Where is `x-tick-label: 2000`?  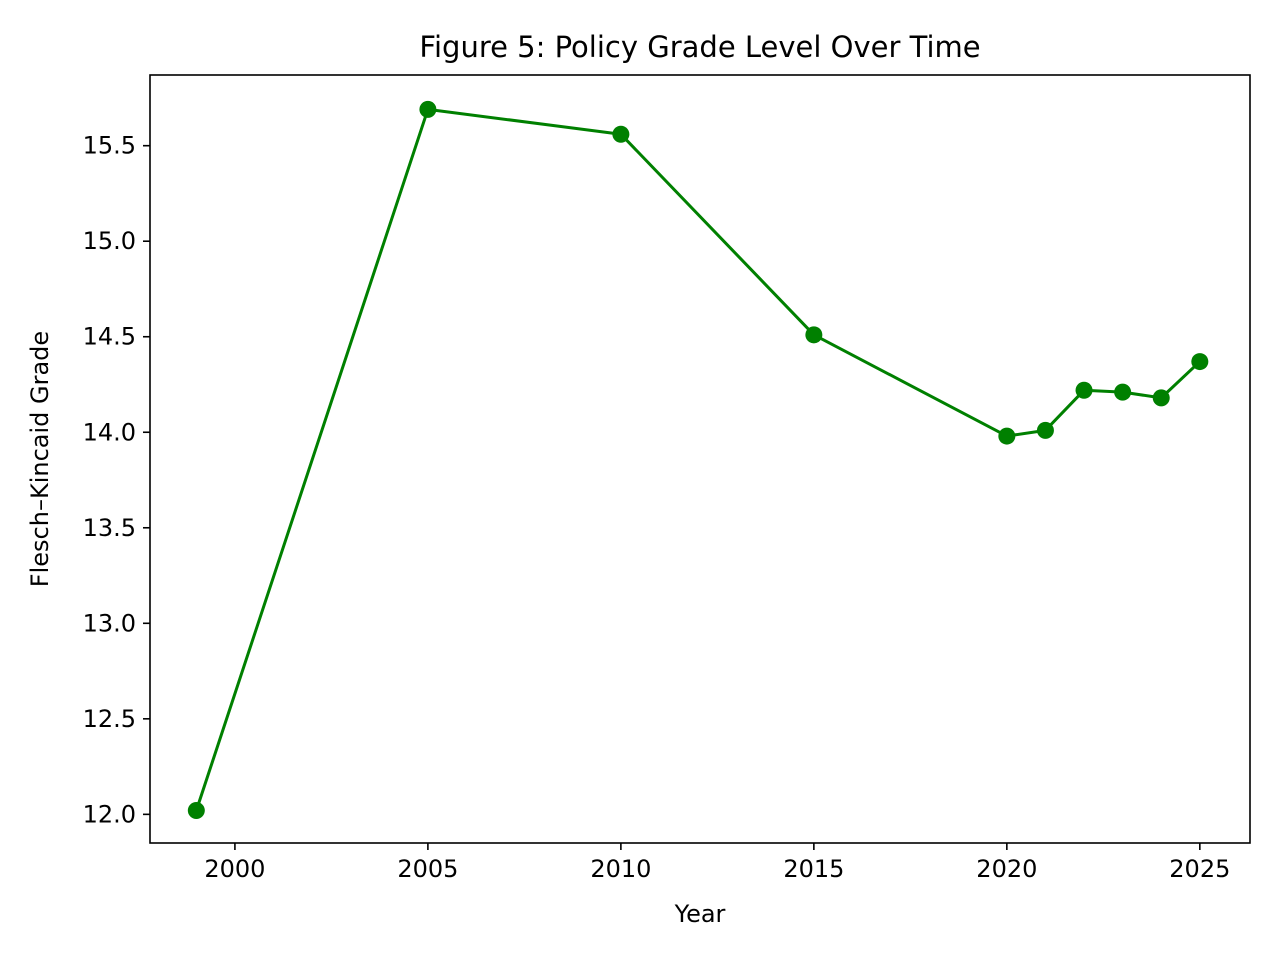
x-tick-label: 2000 is located at coordinates (234, 869).